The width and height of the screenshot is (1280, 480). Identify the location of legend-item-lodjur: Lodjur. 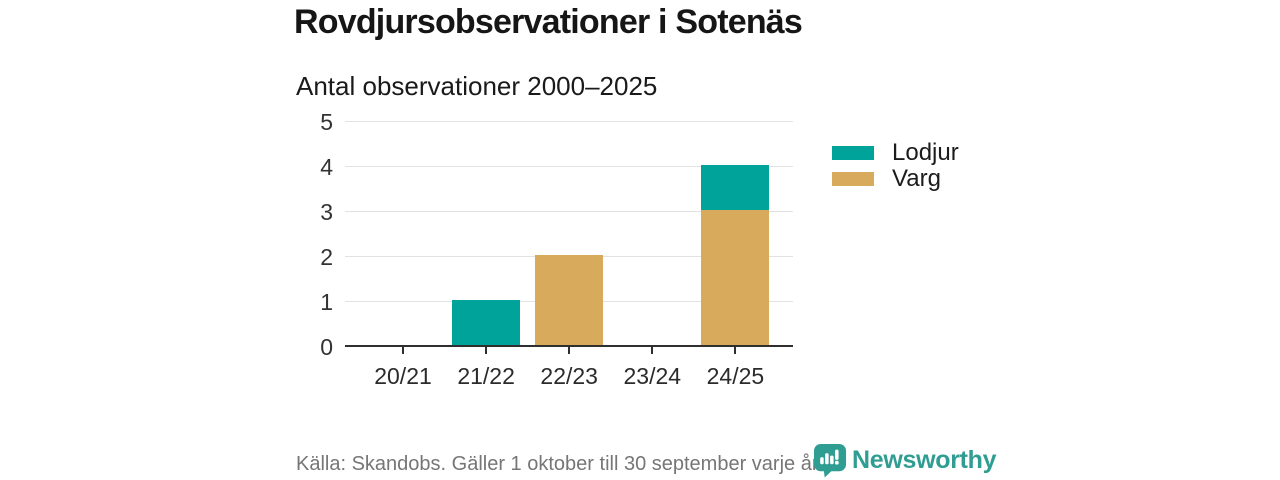
(895, 153).